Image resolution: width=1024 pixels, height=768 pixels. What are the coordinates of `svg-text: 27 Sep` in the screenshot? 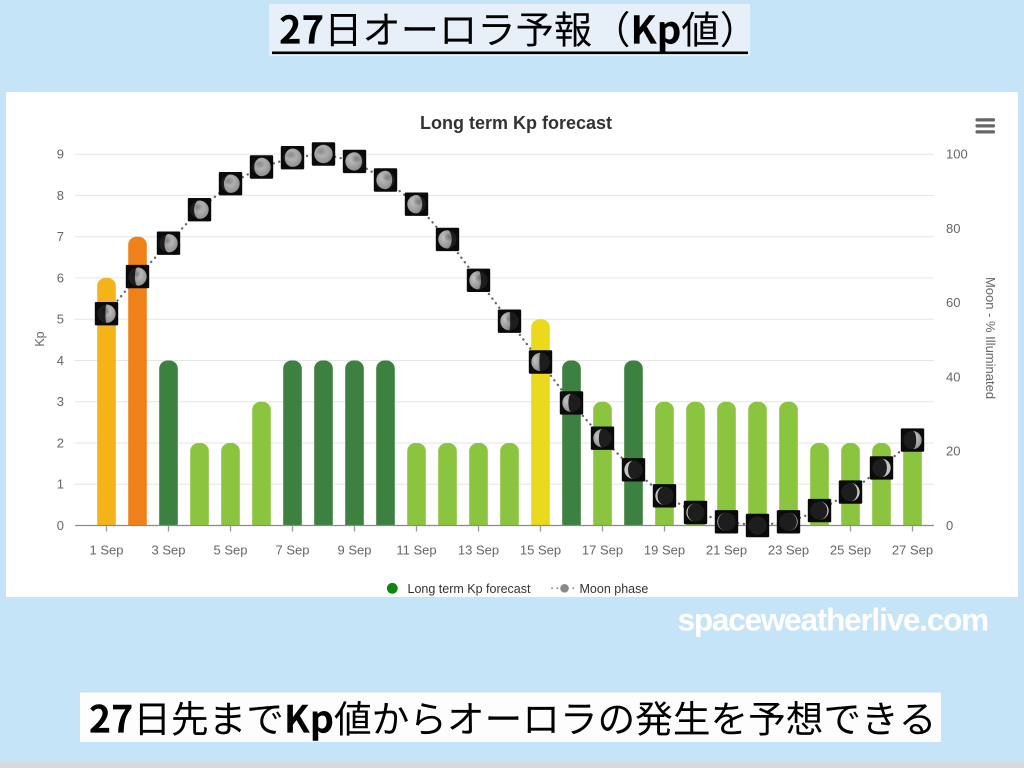 It's located at (912, 550).